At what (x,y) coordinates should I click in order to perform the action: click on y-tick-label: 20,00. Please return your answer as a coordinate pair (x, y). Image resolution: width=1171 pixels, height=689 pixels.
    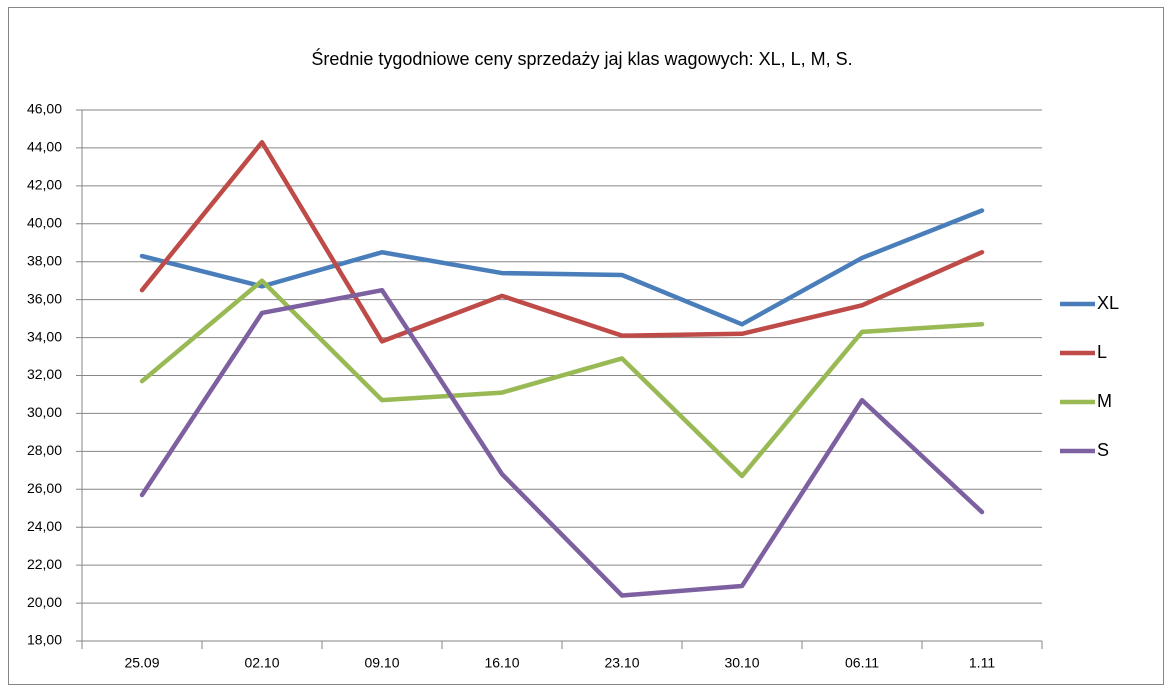
    Looking at the image, I should click on (44, 602).